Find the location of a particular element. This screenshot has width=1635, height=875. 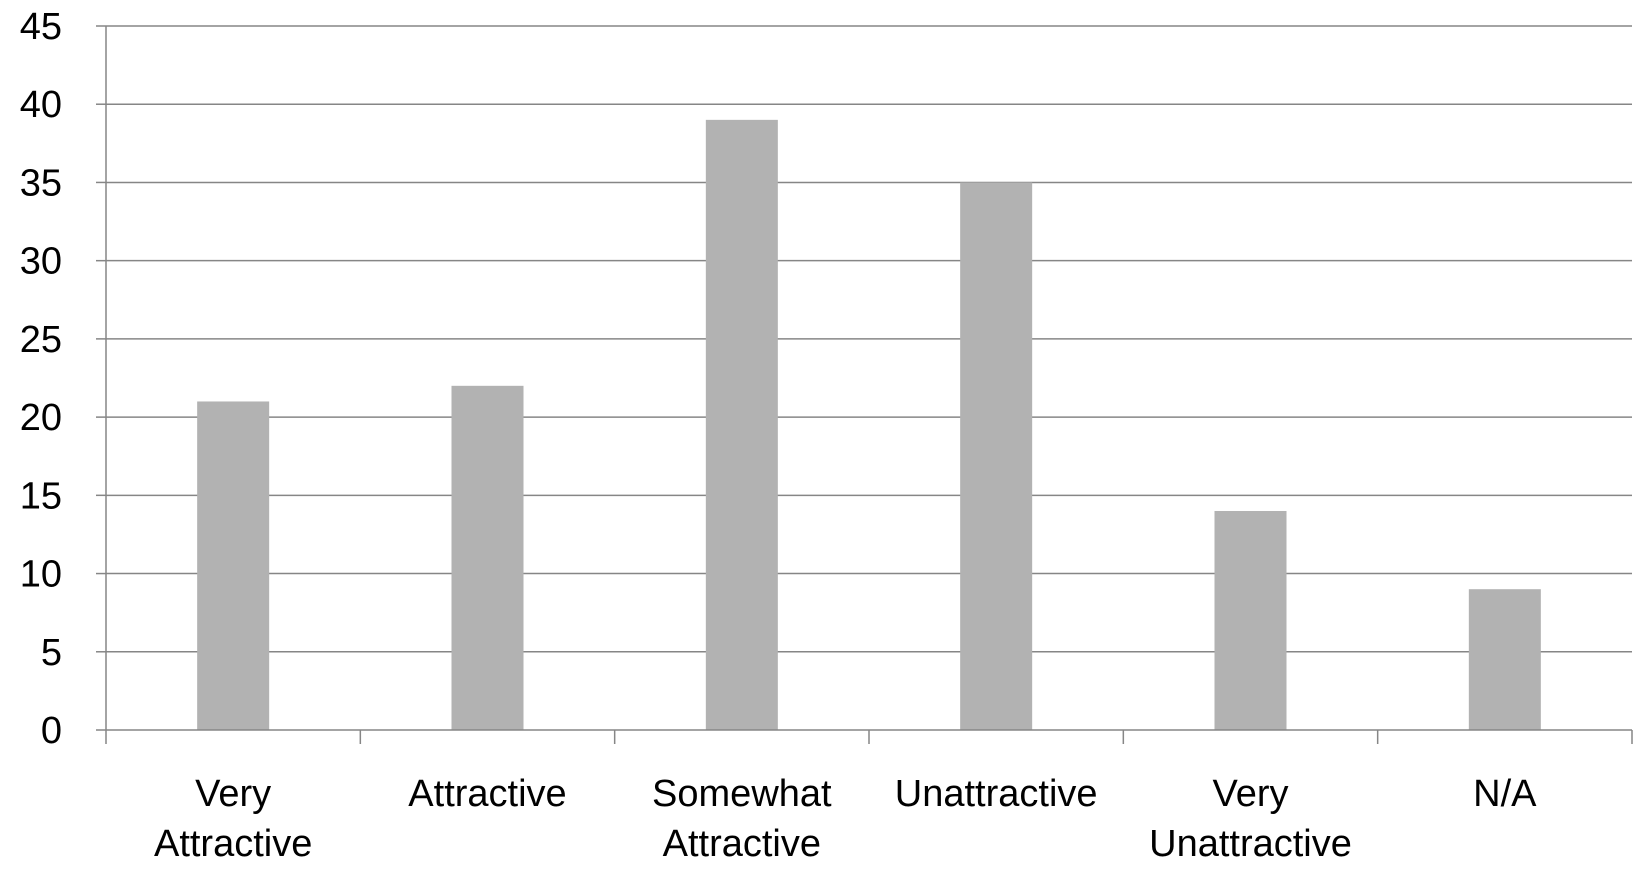

x-category-label: Very Attractive is located at coordinates (233, 819).